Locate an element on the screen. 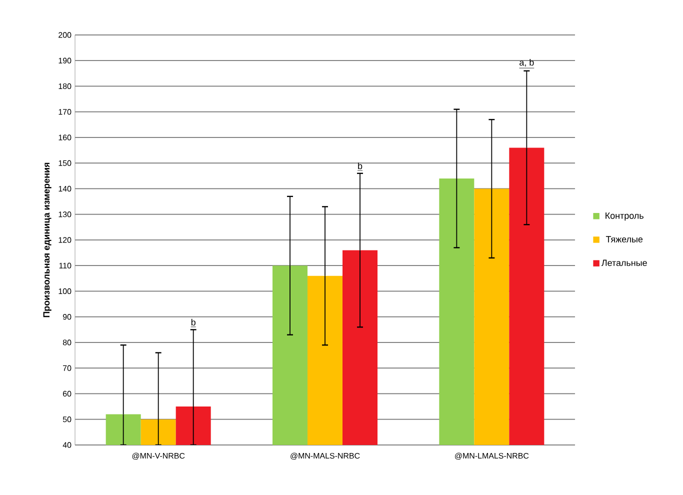  legend-label: Летальные is located at coordinates (624, 263).